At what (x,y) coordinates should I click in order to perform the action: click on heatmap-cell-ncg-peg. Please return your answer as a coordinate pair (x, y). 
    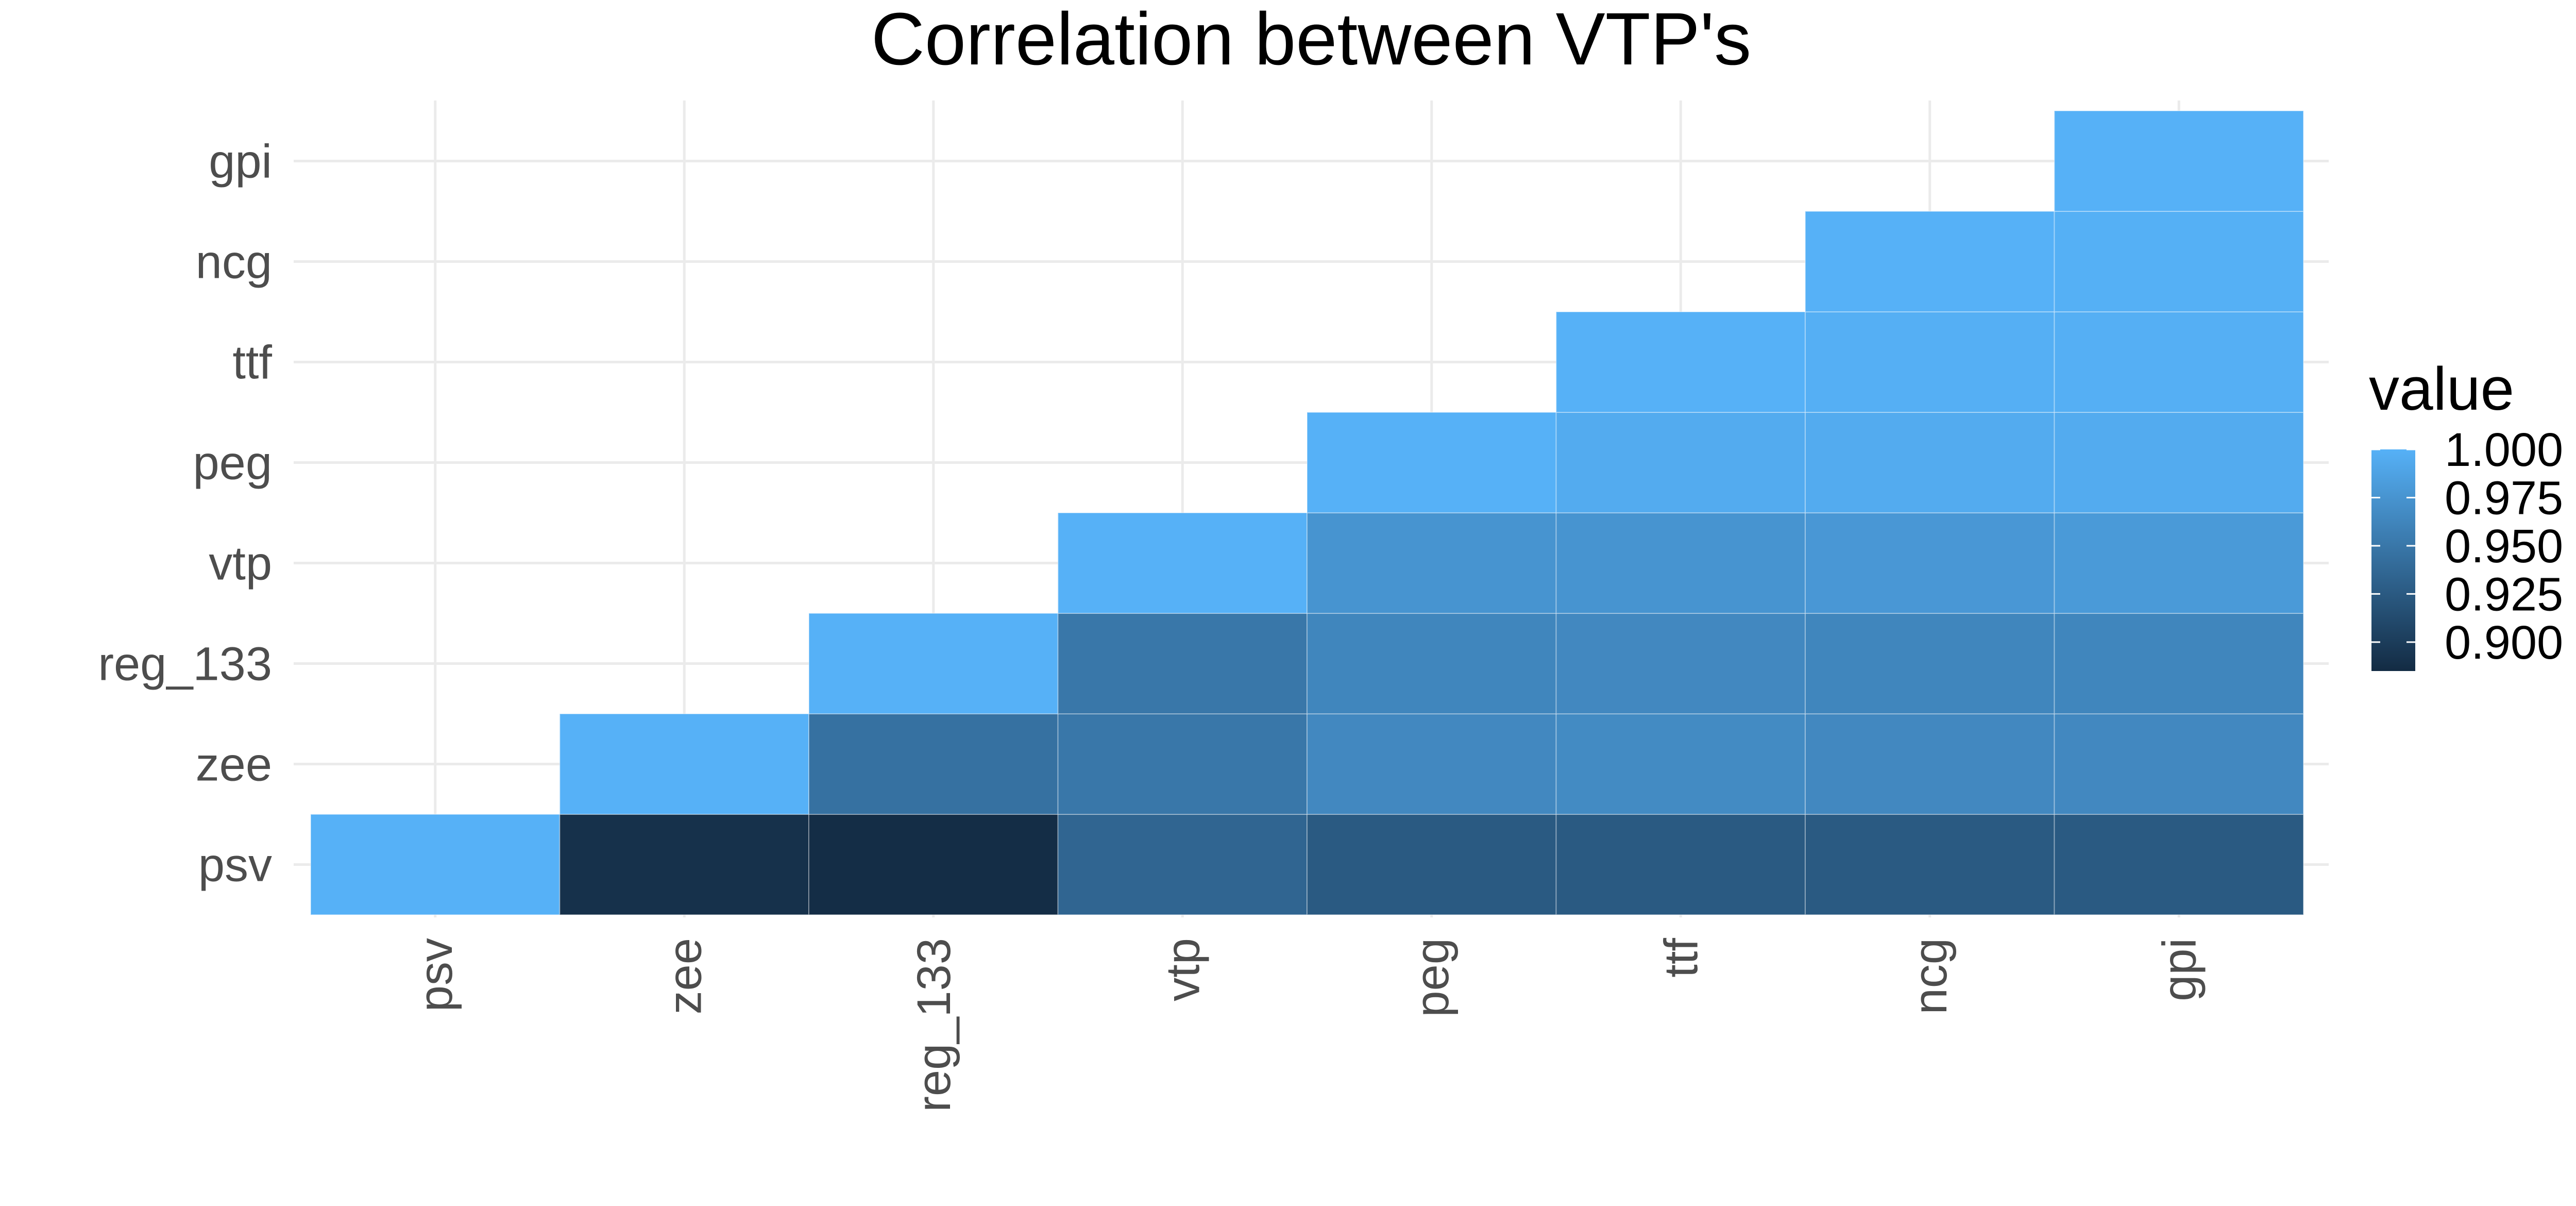
    Looking at the image, I should click on (1930, 462).